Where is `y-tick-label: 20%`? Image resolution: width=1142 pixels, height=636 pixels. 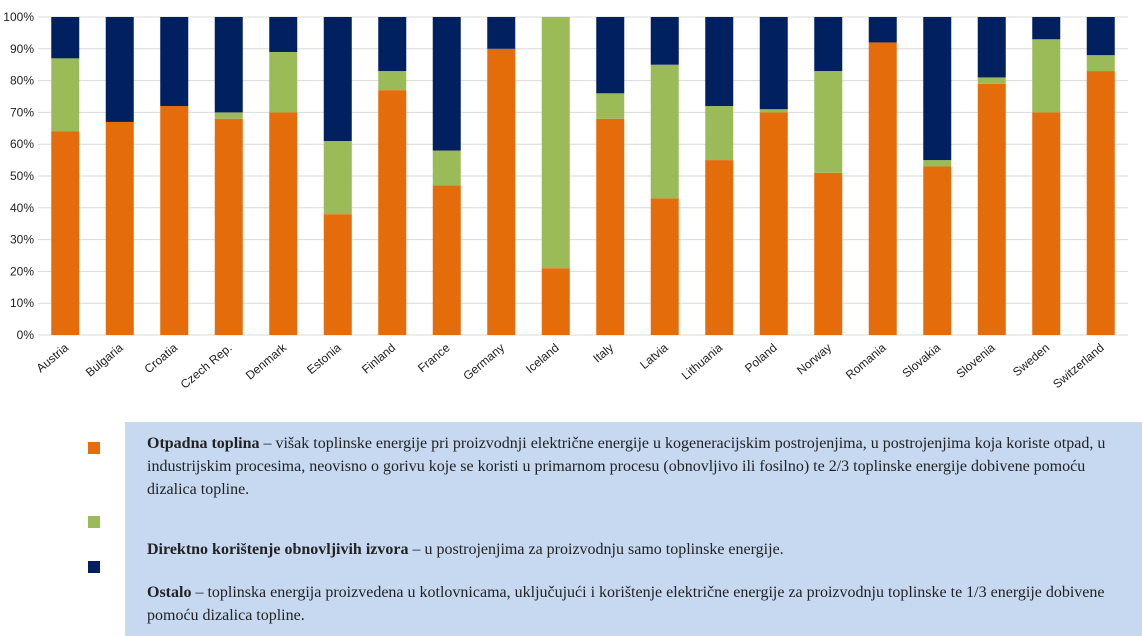
y-tick-label: 20% is located at coordinates (22, 271).